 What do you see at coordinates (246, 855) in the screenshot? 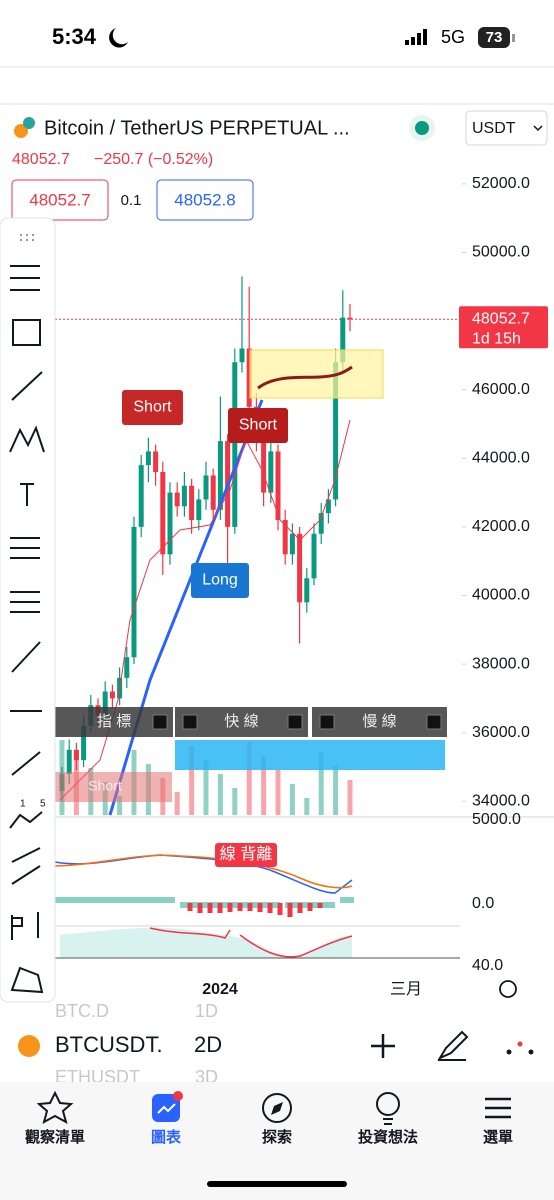
I see `macd-note-box` at bounding box center [246, 855].